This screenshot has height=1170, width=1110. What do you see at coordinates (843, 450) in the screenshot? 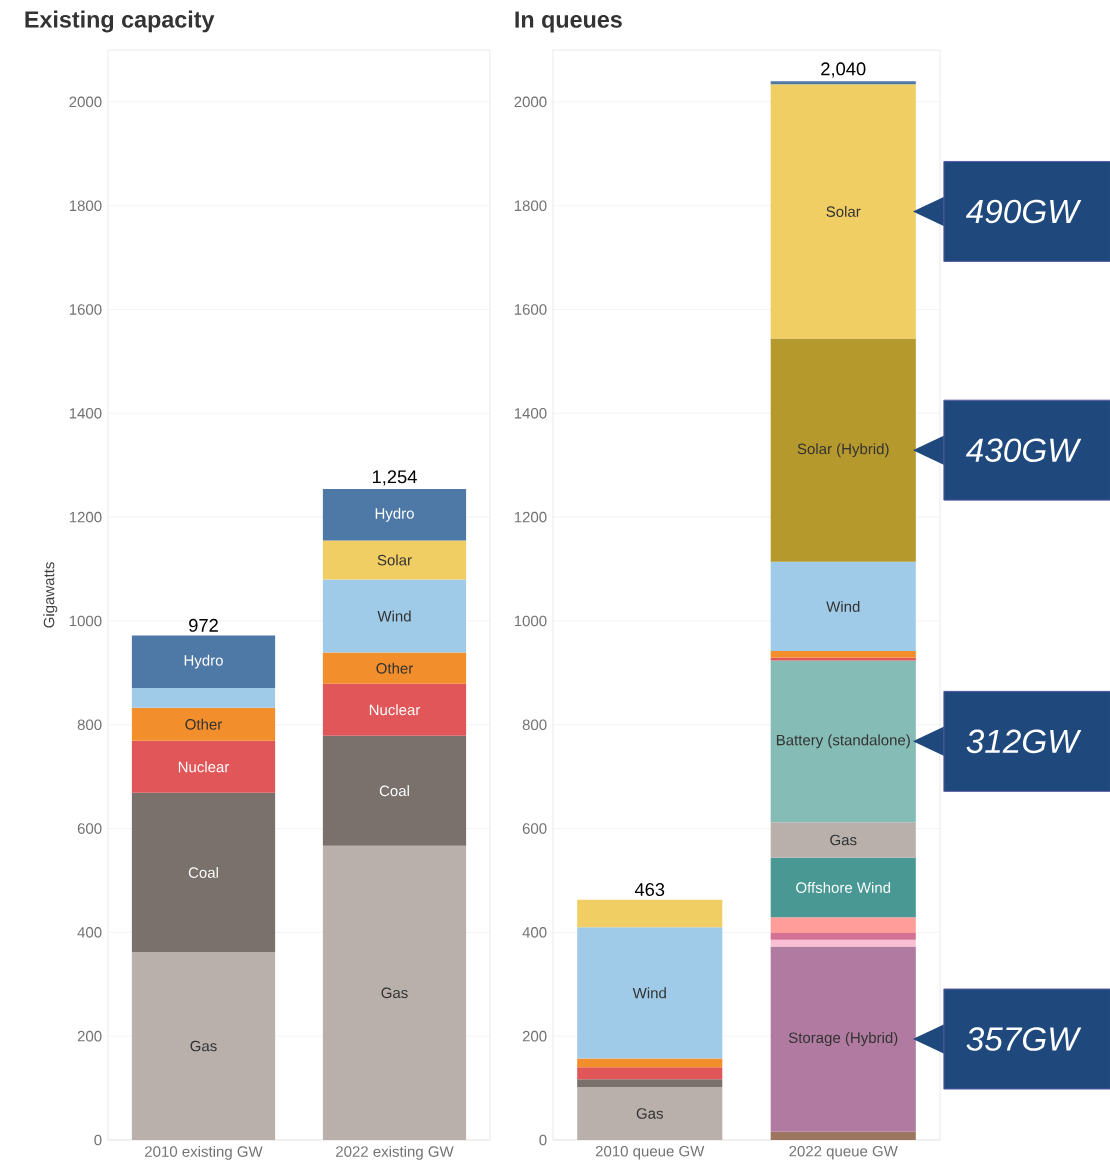
I see `series-label: Solar (Hybrid)` at bounding box center [843, 450].